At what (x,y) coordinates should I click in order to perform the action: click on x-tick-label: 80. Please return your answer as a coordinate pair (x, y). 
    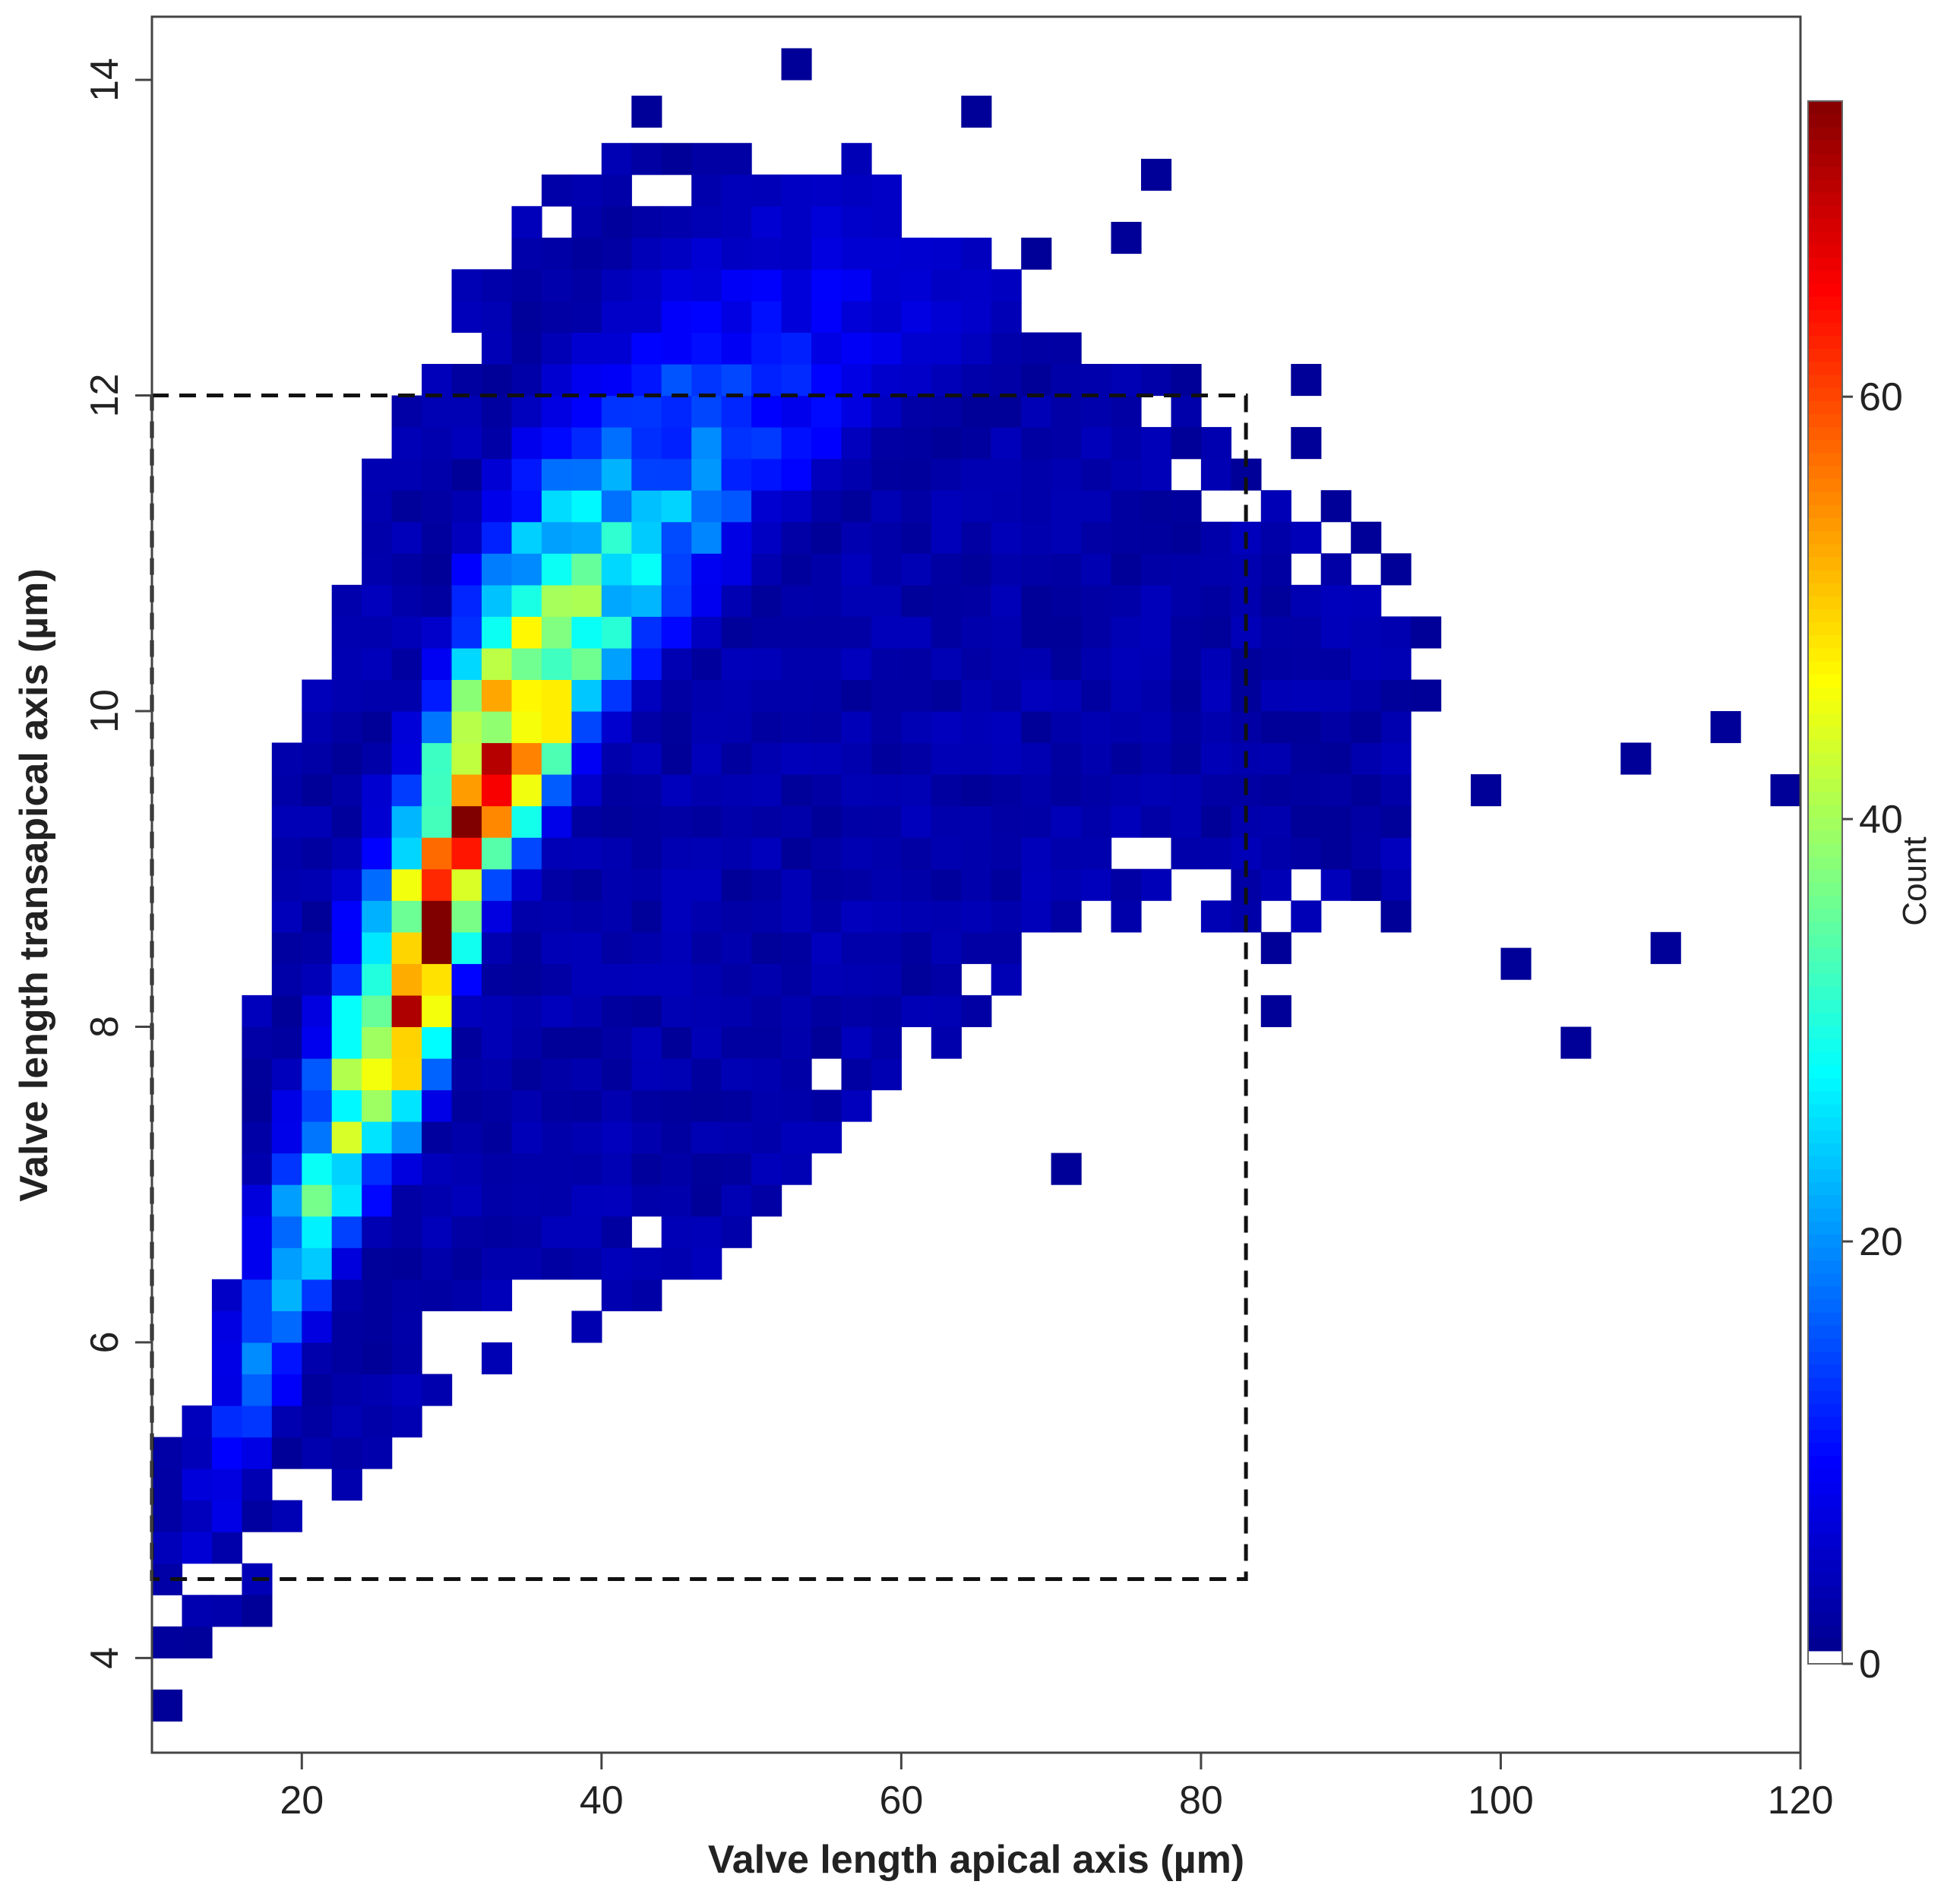
    Looking at the image, I should click on (1201, 1801).